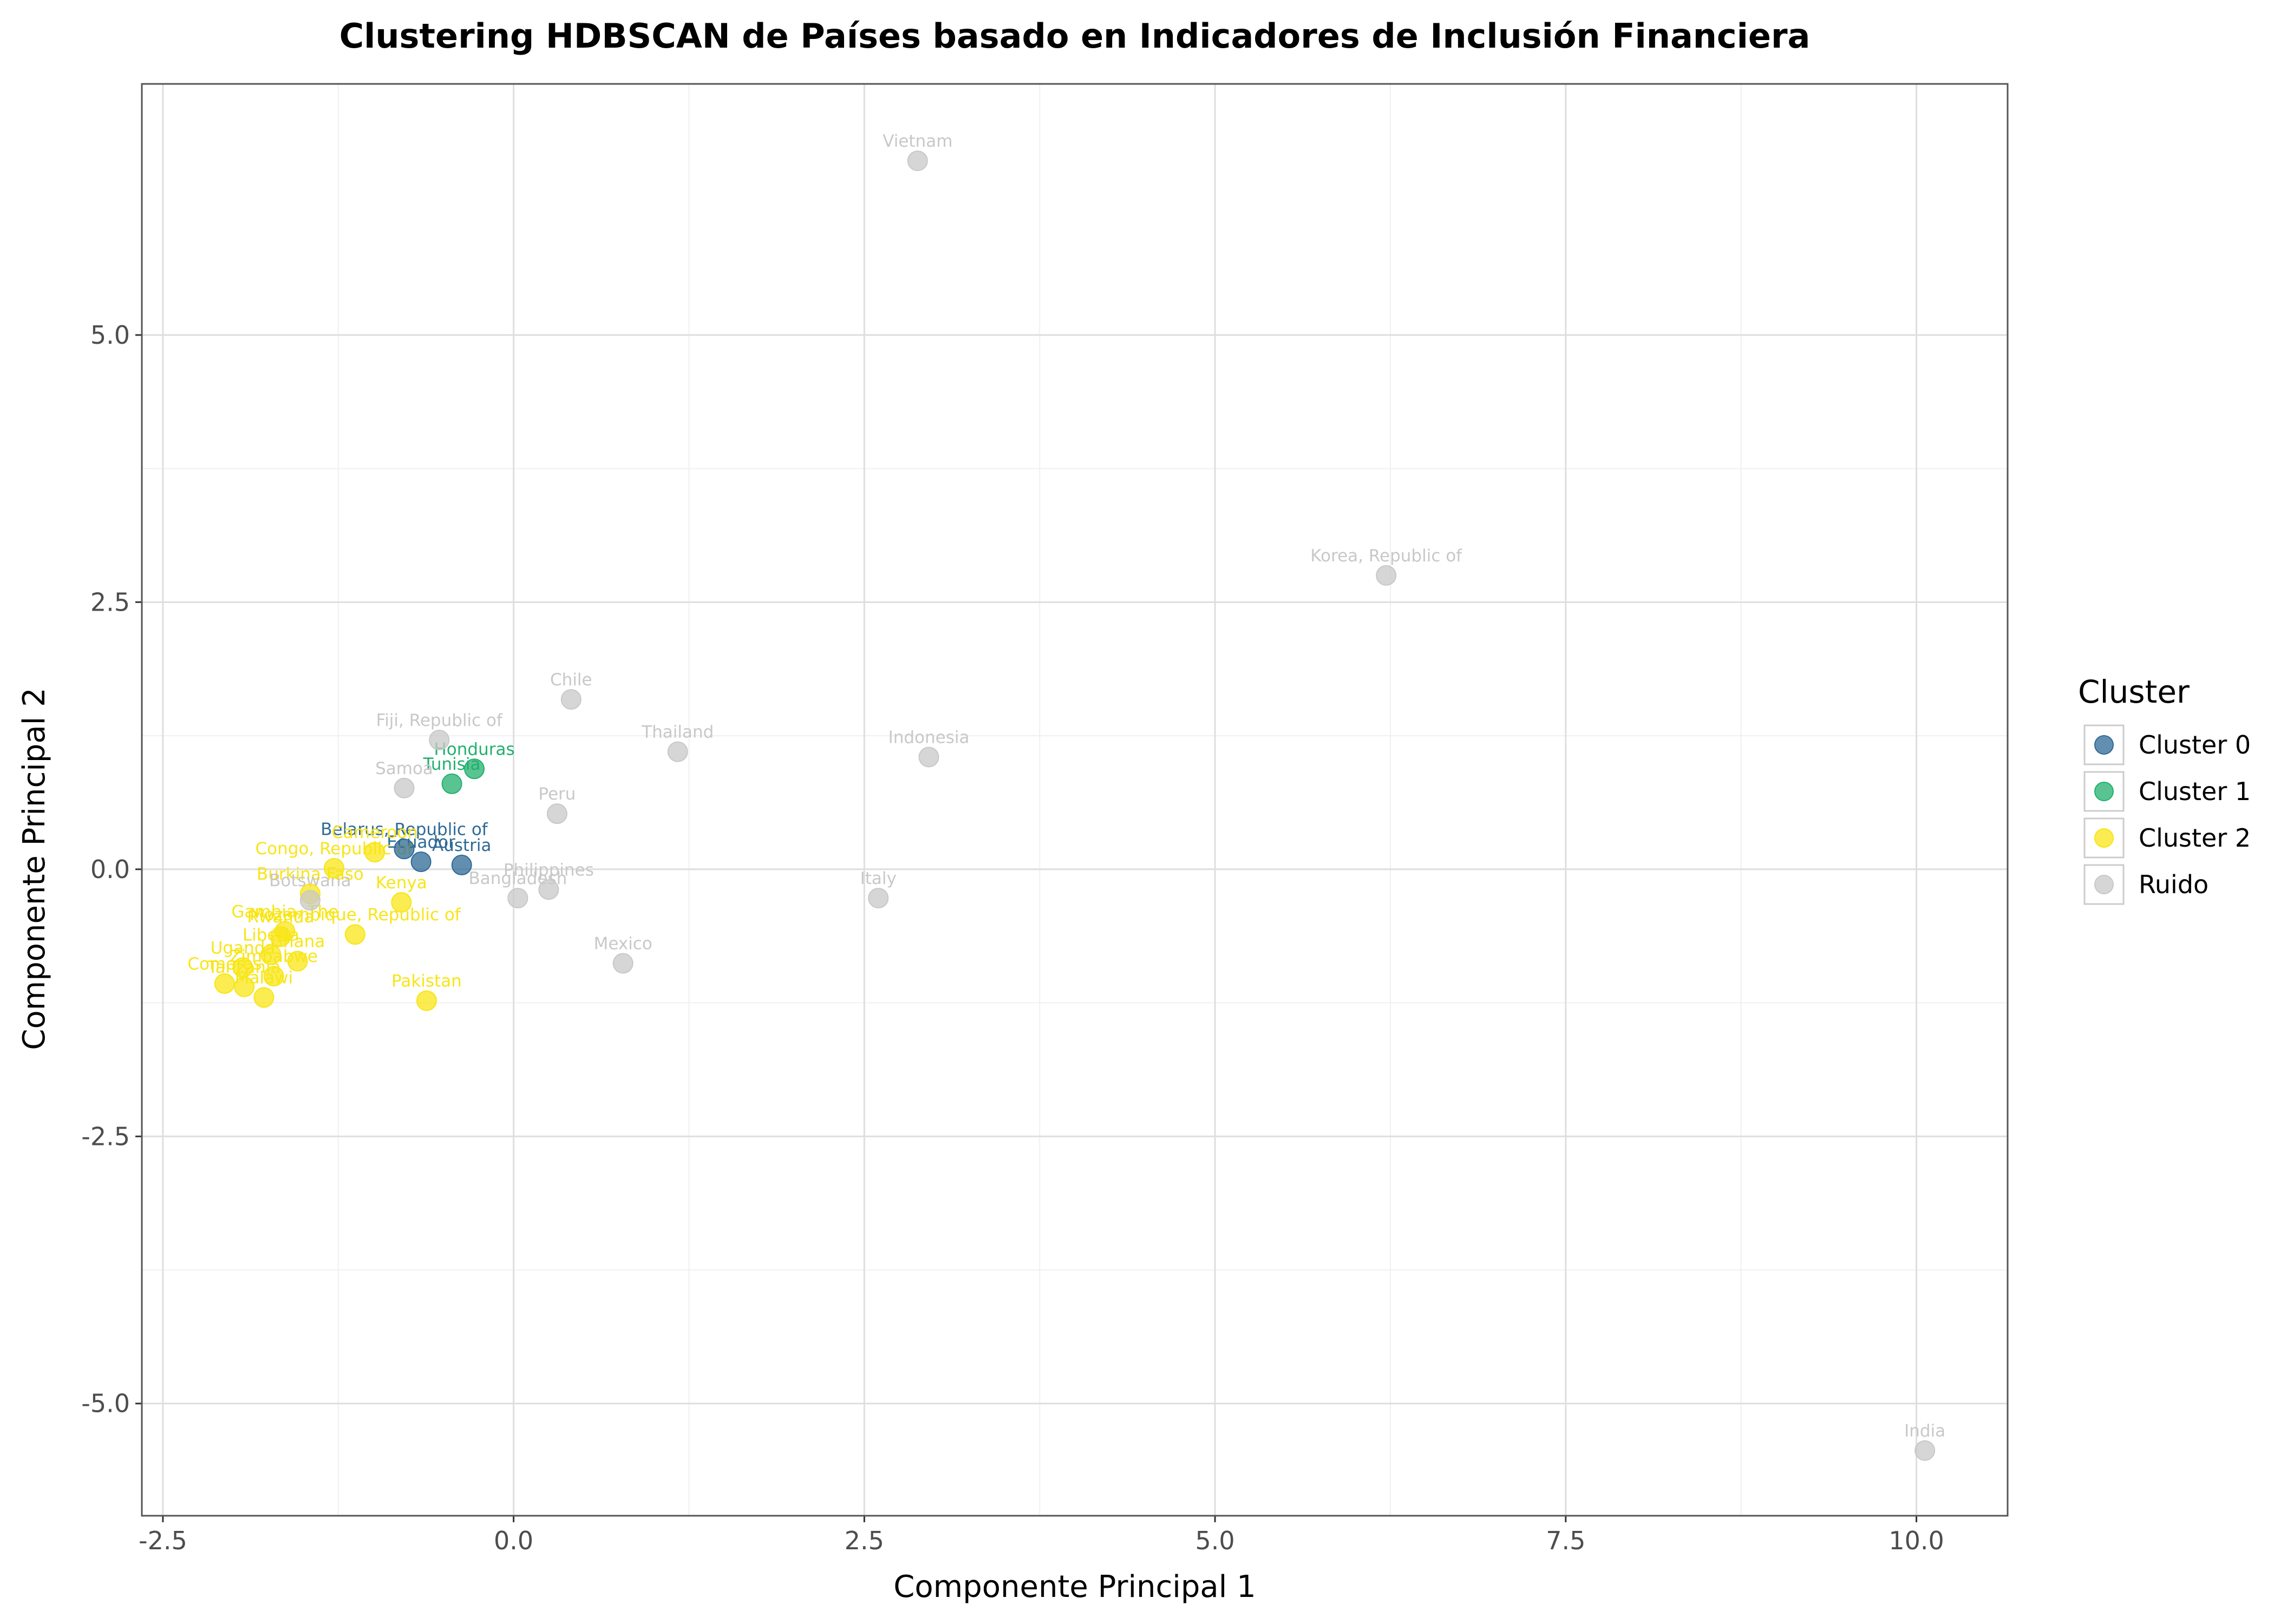 Image resolution: width=2274 pixels, height=1624 pixels. I want to click on legend-item: Cluster 1, so click(2167, 791).